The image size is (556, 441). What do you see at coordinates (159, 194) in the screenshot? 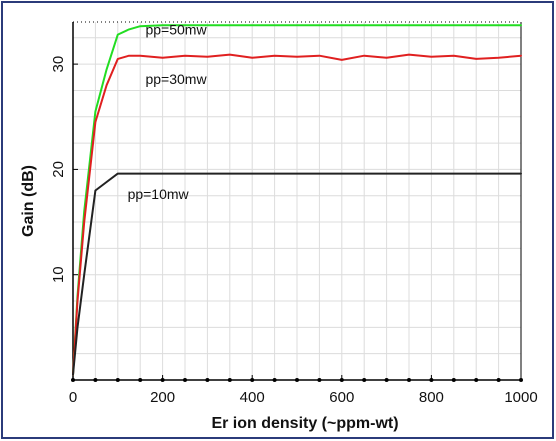
I see `series-label: pp=10mw` at bounding box center [159, 194].